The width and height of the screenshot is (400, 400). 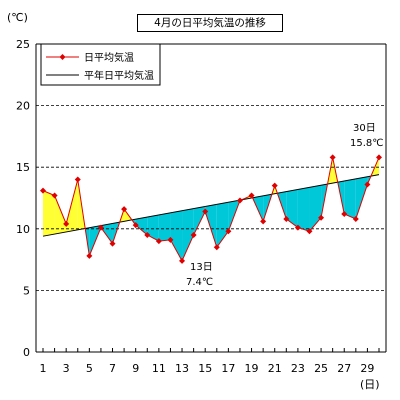 I want to click on annotation-min-day: 13日, so click(x=201, y=267).